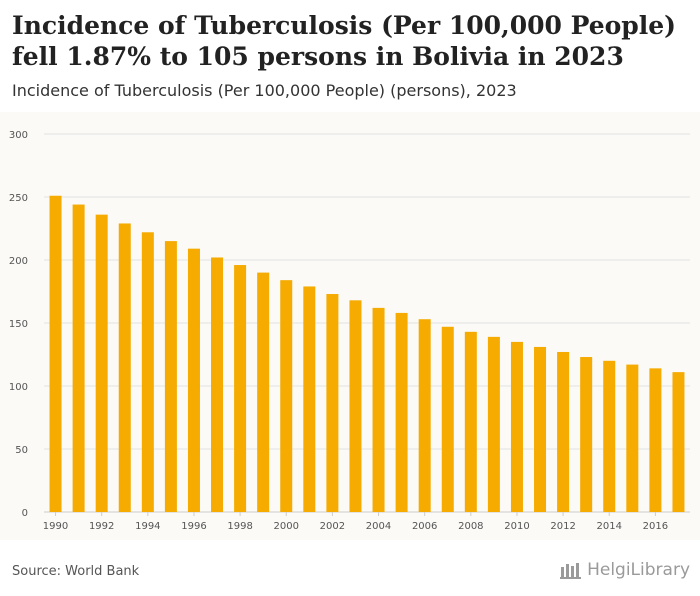  I want to click on x-tick-label: 2016, so click(655, 526).